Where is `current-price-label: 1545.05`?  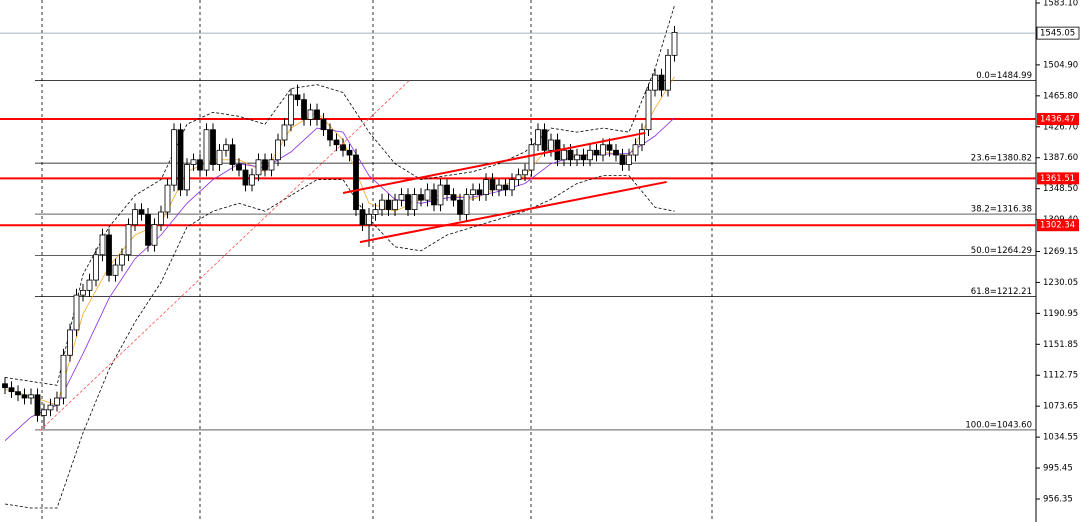 current-price-label: 1545.05 is located at coordinates (1057, 34).